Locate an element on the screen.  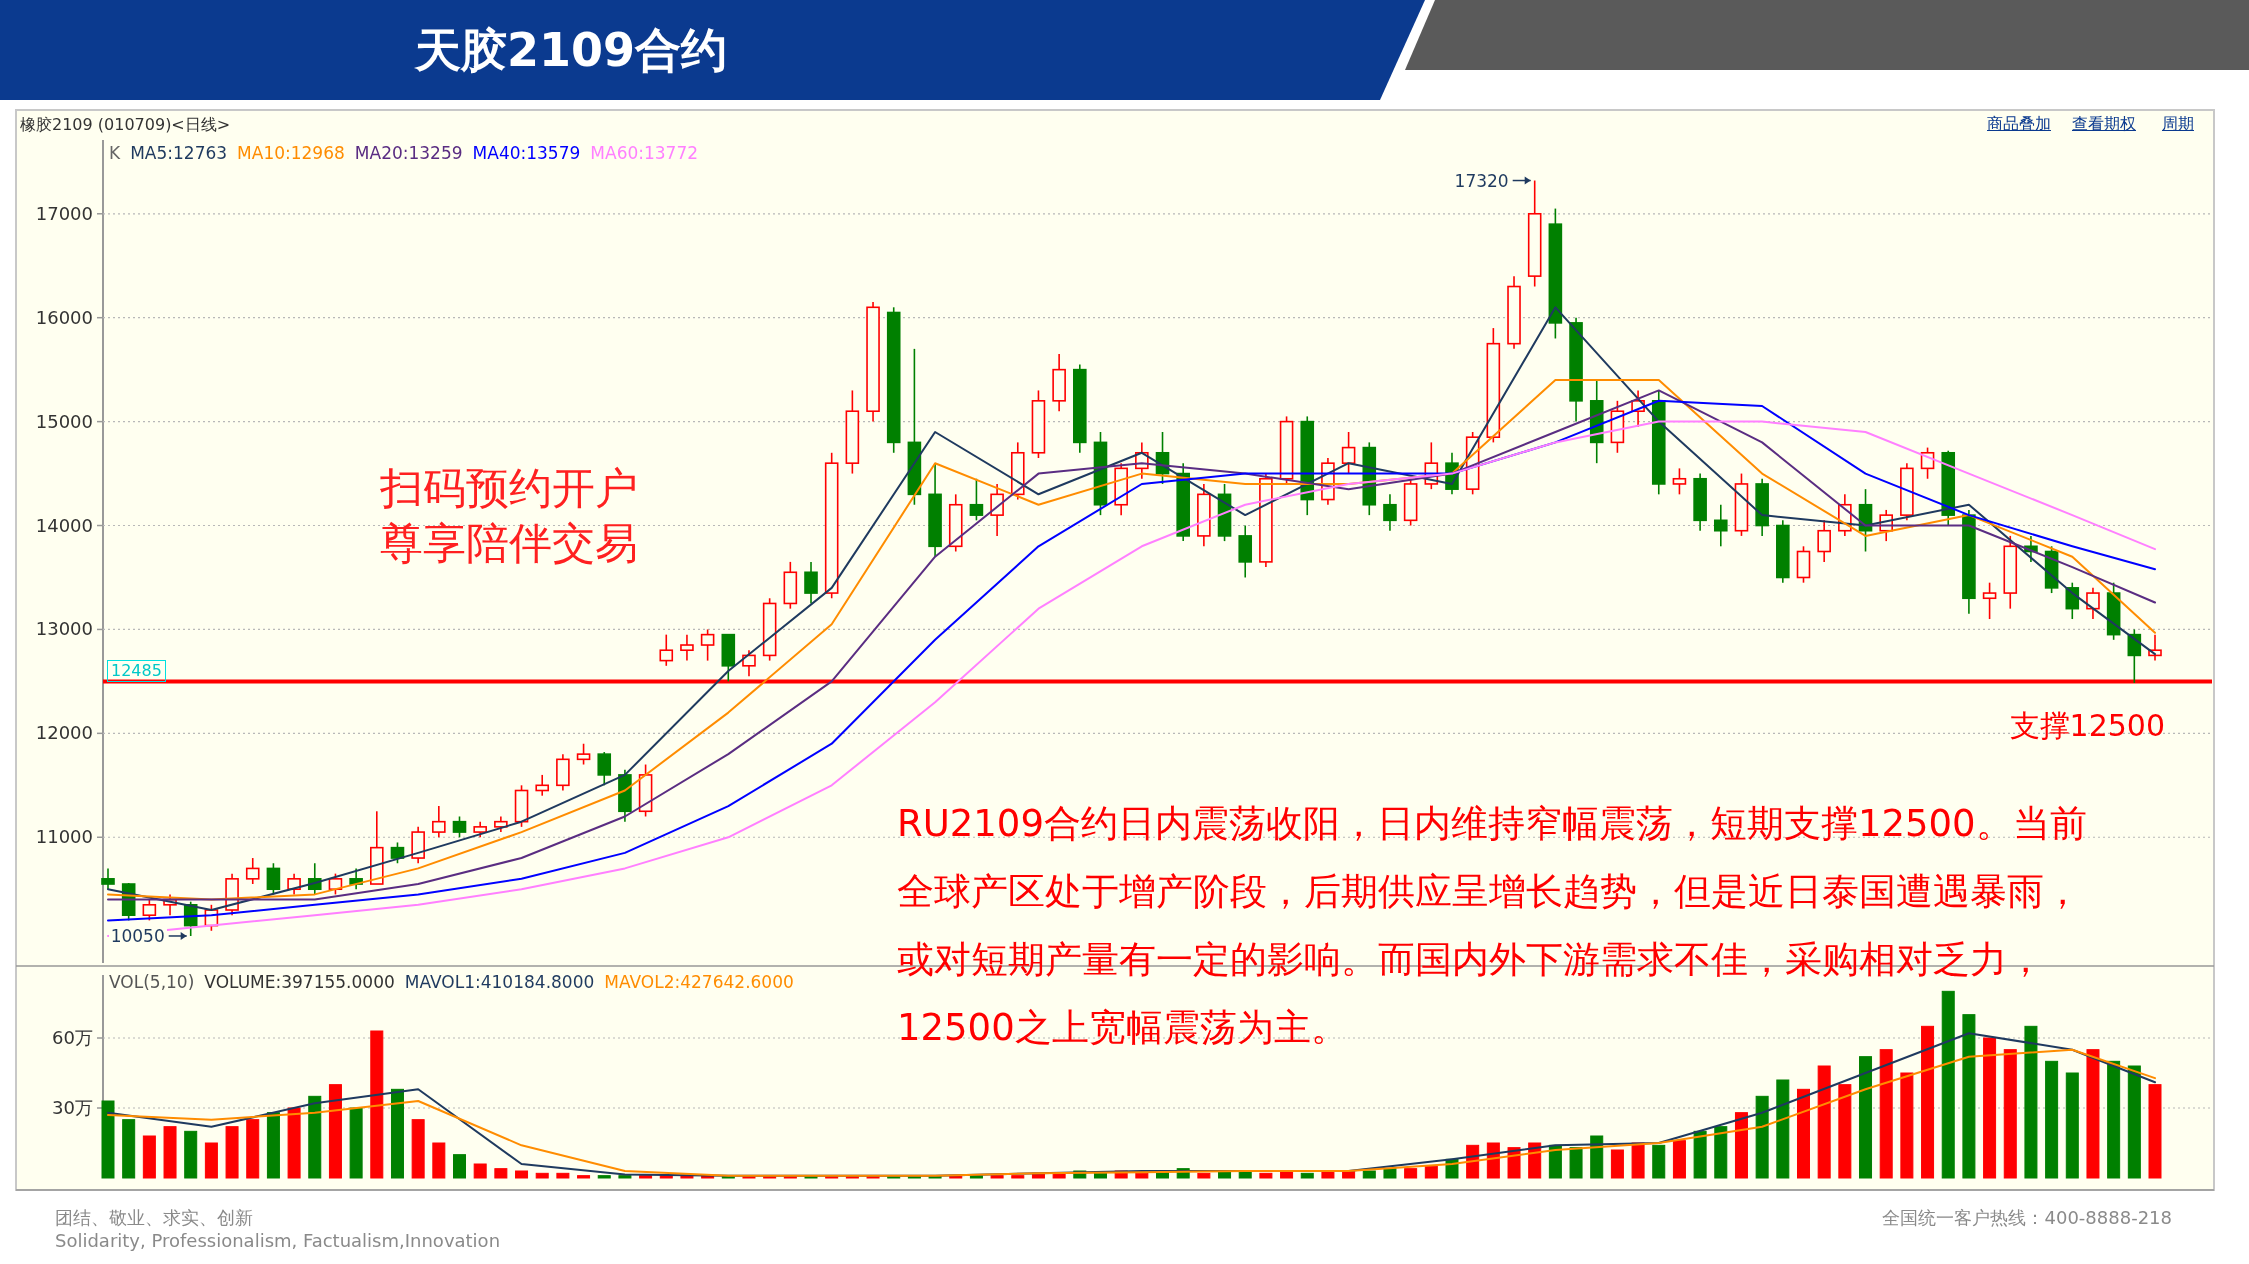
y-tick-label: 12000 is located at coordinates (64, 733).